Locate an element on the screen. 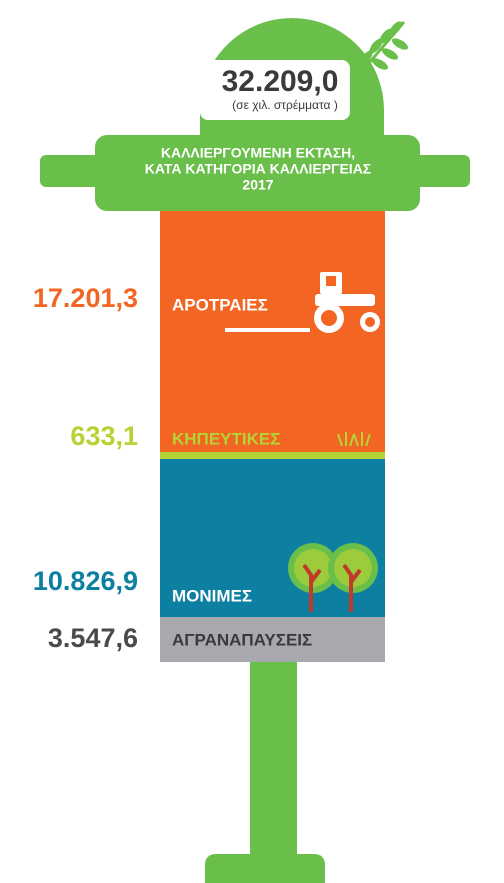  wheat-icon is located at coordinates (382, 49).